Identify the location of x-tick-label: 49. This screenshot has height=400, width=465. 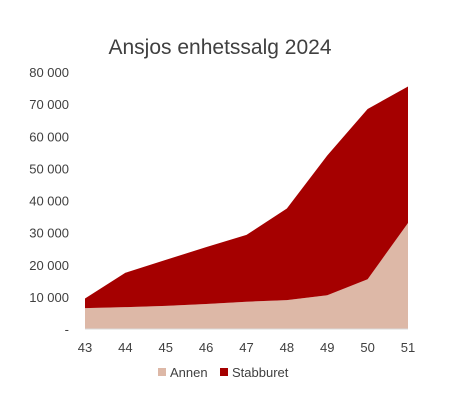
(327, 347).